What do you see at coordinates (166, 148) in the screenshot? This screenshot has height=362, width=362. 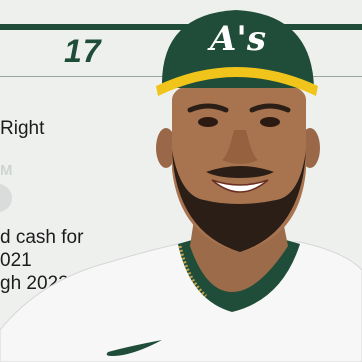 I see `left-ear` at bounding box center [166, 148].